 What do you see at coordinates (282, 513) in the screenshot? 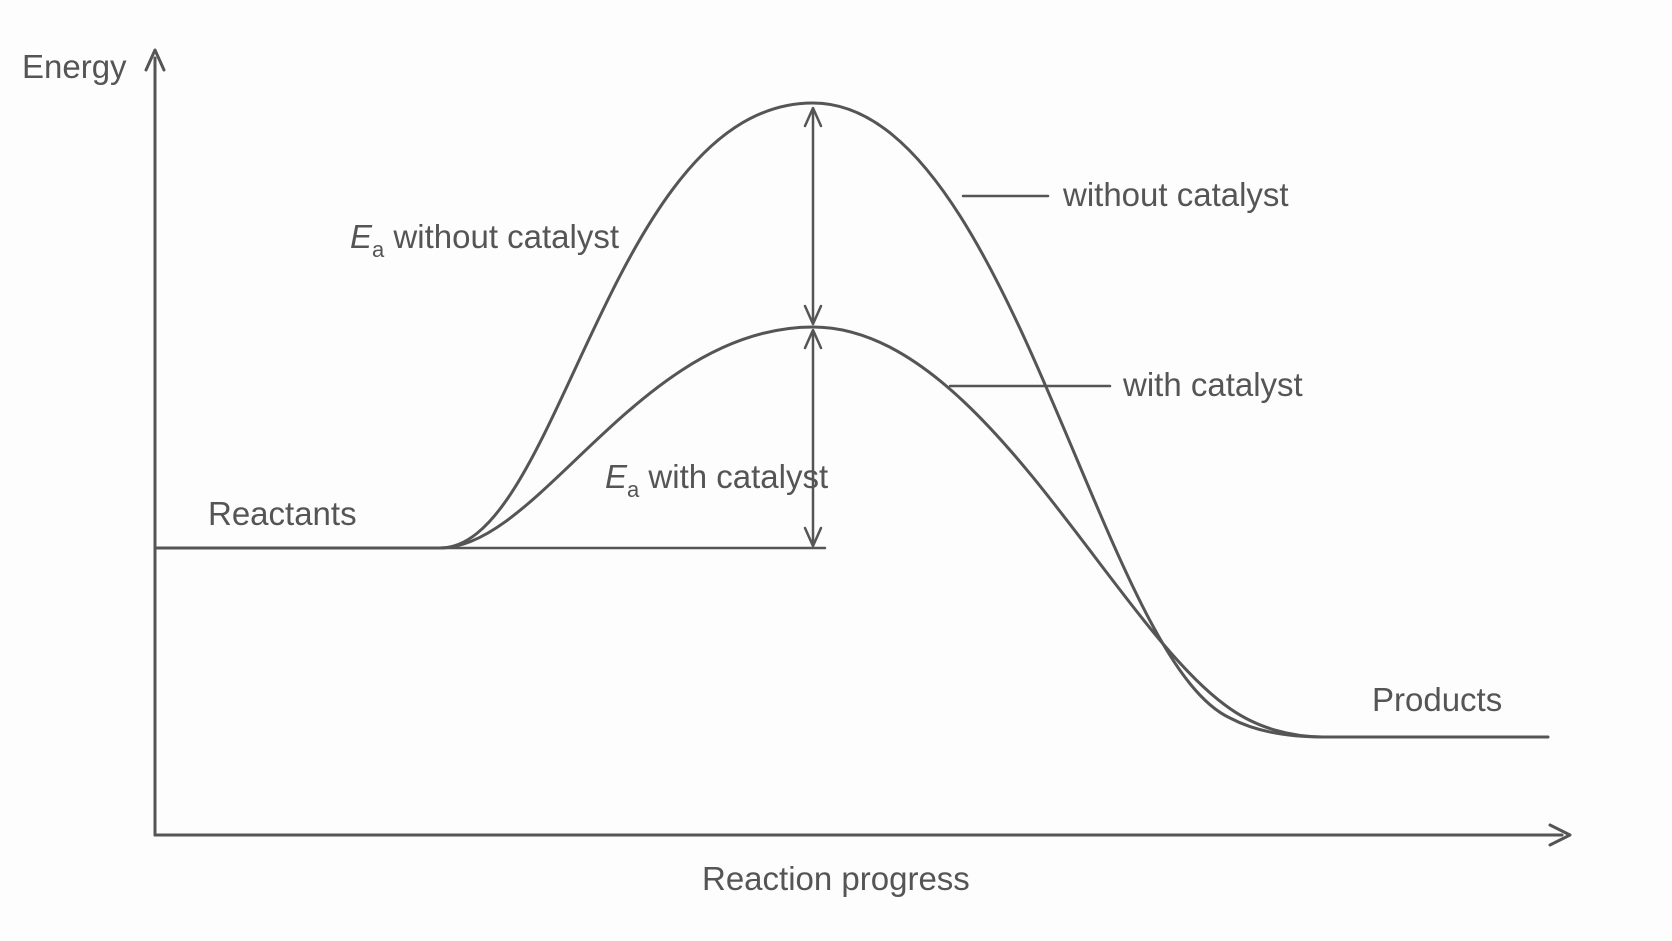
I see `reactants-label: Reactants` at bounding box center [282, 513].